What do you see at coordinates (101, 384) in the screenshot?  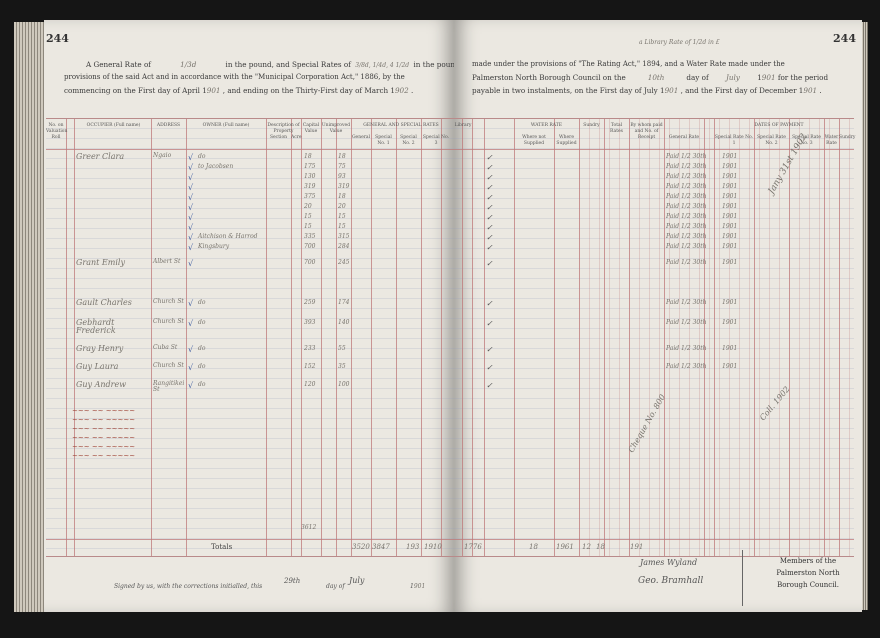 I see `occupier-name: Guy Andrew` at bounding box center [101, 384].